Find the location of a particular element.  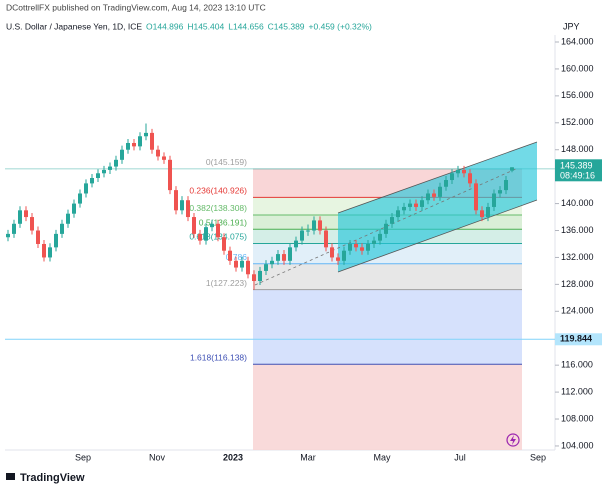

y-tick-label: 140.000 is located at coordinates (577, 203).